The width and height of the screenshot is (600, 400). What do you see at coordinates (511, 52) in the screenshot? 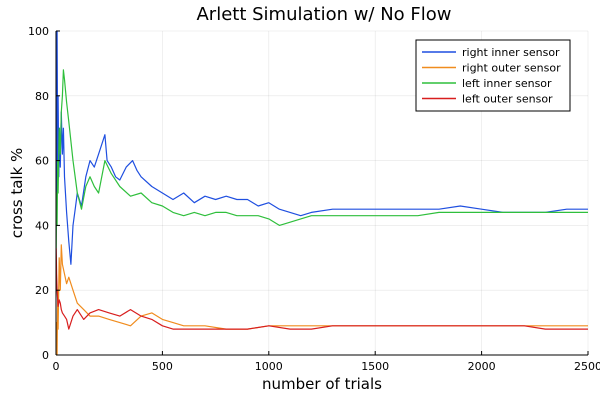
I see `legend-label: right inner sensor` at bounding box center [511, 52].